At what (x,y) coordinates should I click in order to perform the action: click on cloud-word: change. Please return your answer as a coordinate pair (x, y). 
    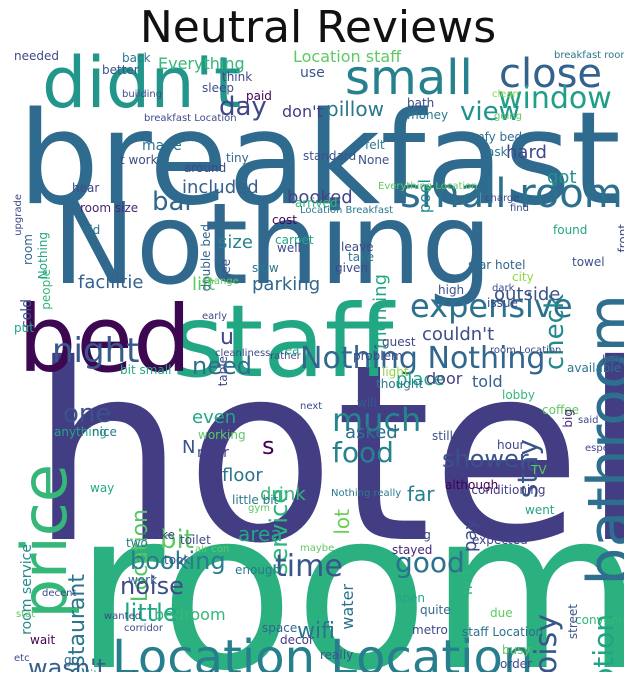
    Looking at the image, I should click on (220, 281).